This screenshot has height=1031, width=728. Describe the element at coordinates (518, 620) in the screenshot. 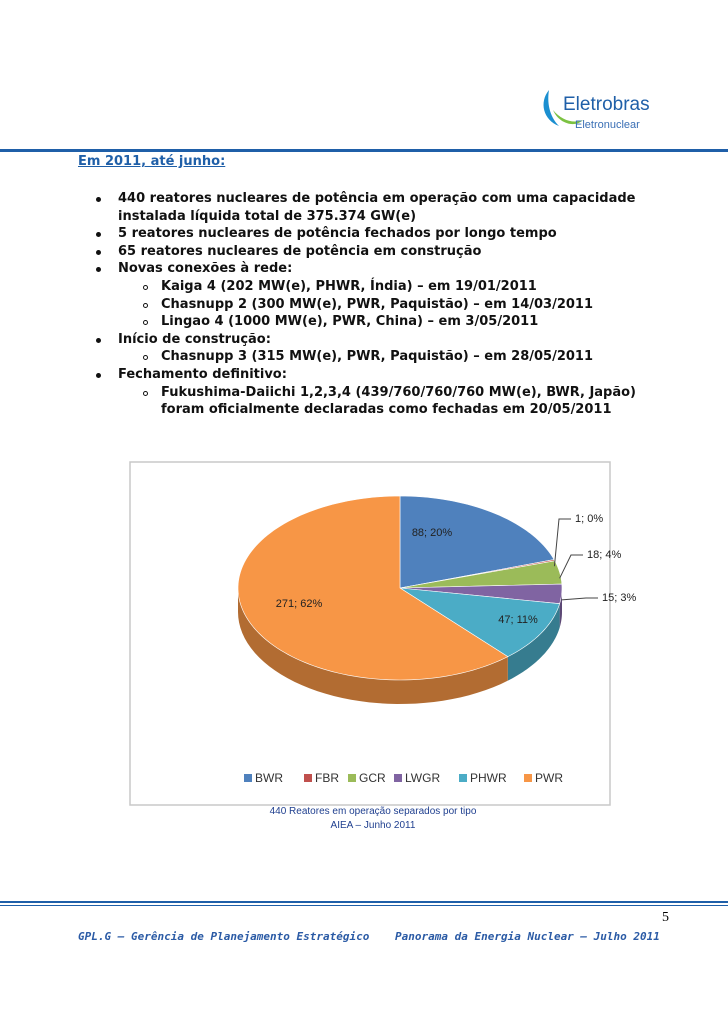

I see `data-label: 47; 11%` at that location.